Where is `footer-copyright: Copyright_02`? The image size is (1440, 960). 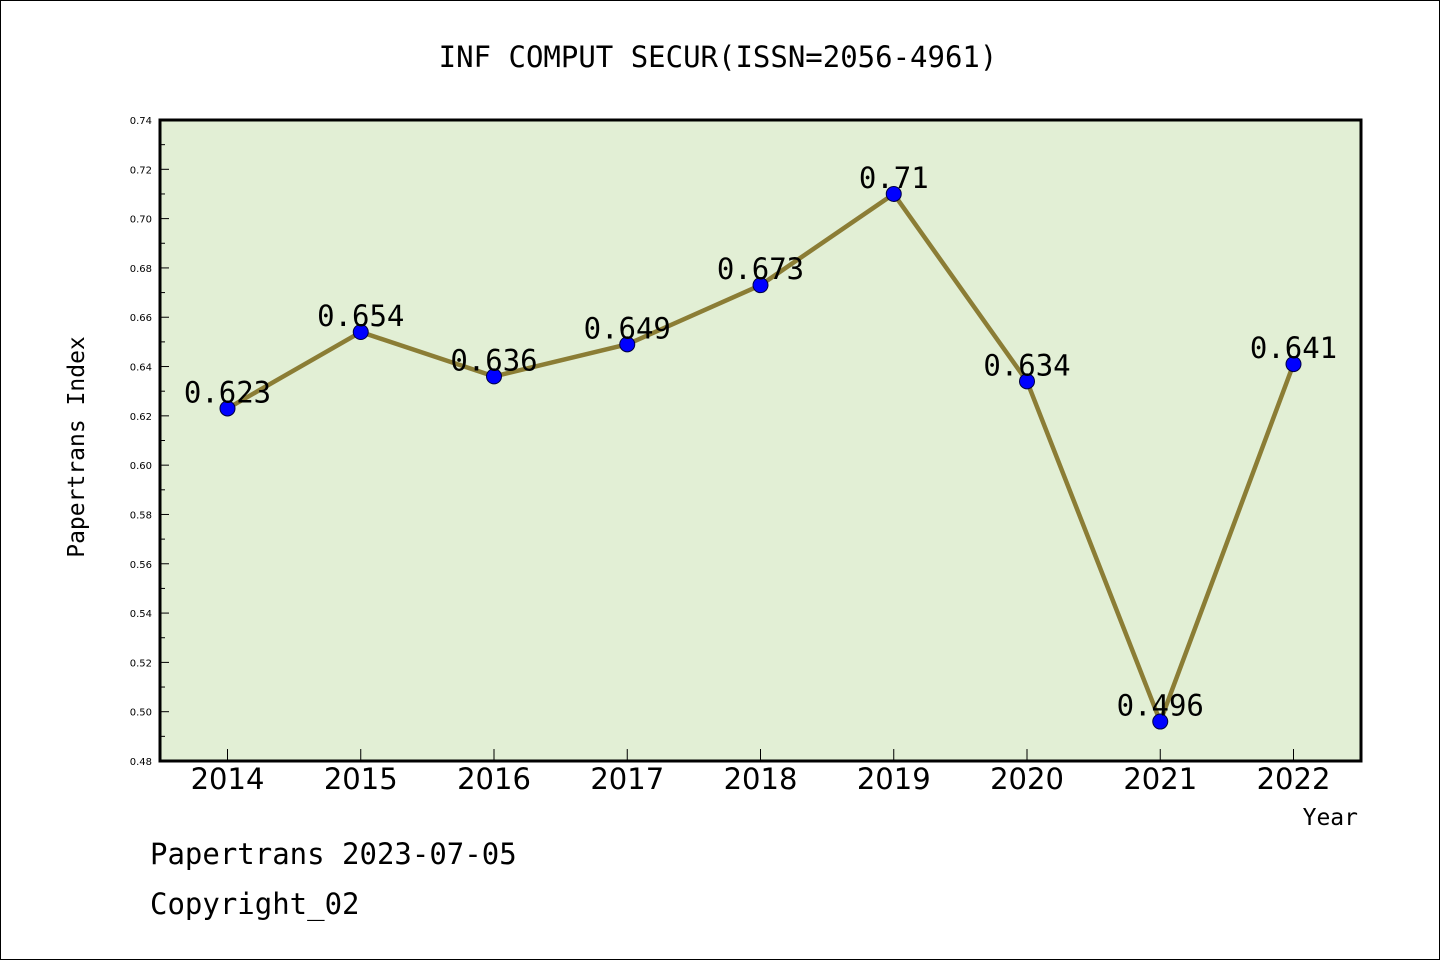
footer-copyright: Copyright_02 is located at coordinates (255, 904).